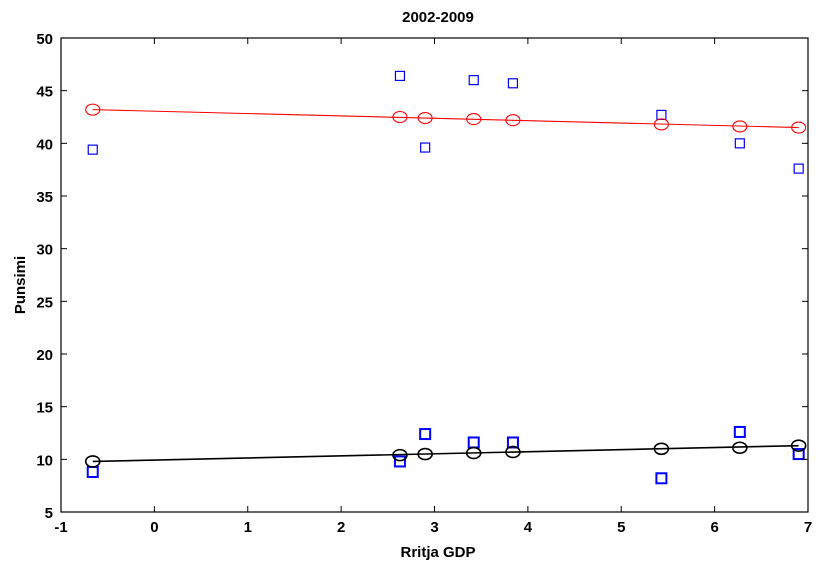  Describe the element at coordinates (44, 302) in the screenshot. I see `y-tick-label: 25` at that location.